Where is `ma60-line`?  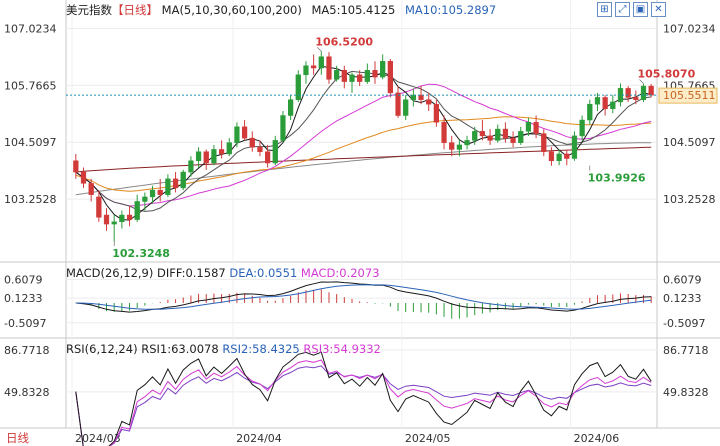
ma60-line is located at coordinates (363, 154).